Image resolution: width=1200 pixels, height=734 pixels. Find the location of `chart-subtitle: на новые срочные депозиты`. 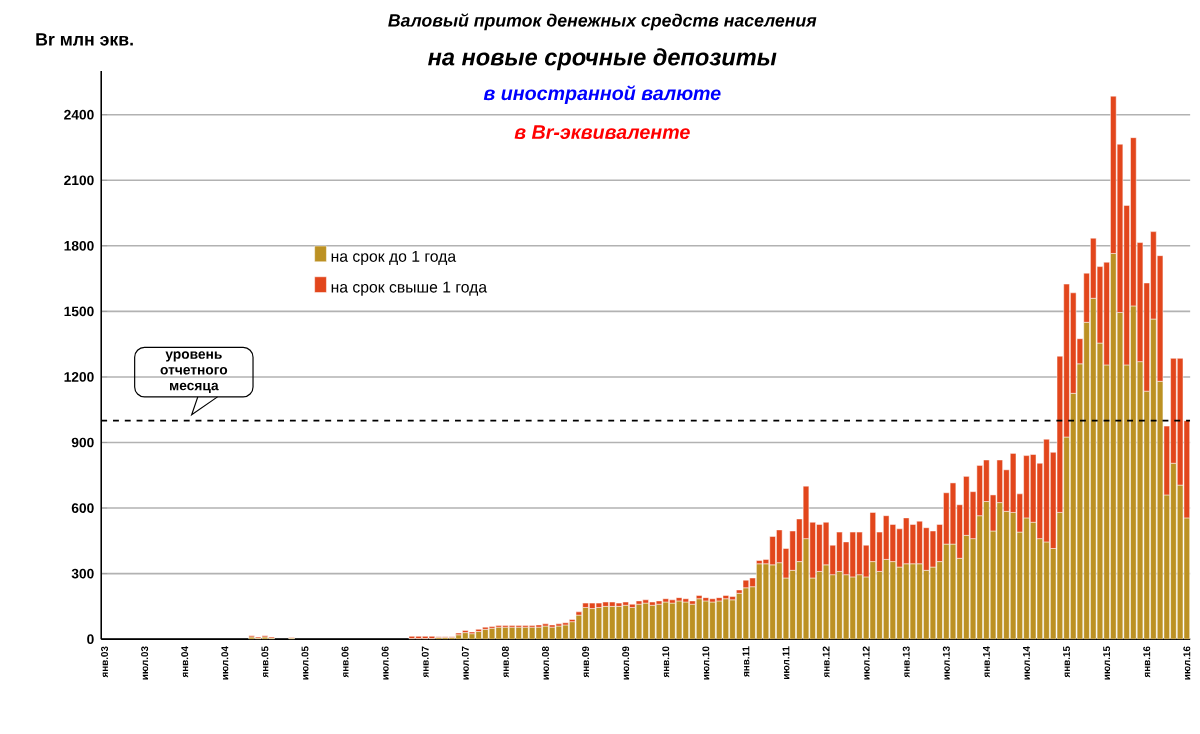

chart-subtitle: на новые срочные депозиты is located at coordinates (602, 59).